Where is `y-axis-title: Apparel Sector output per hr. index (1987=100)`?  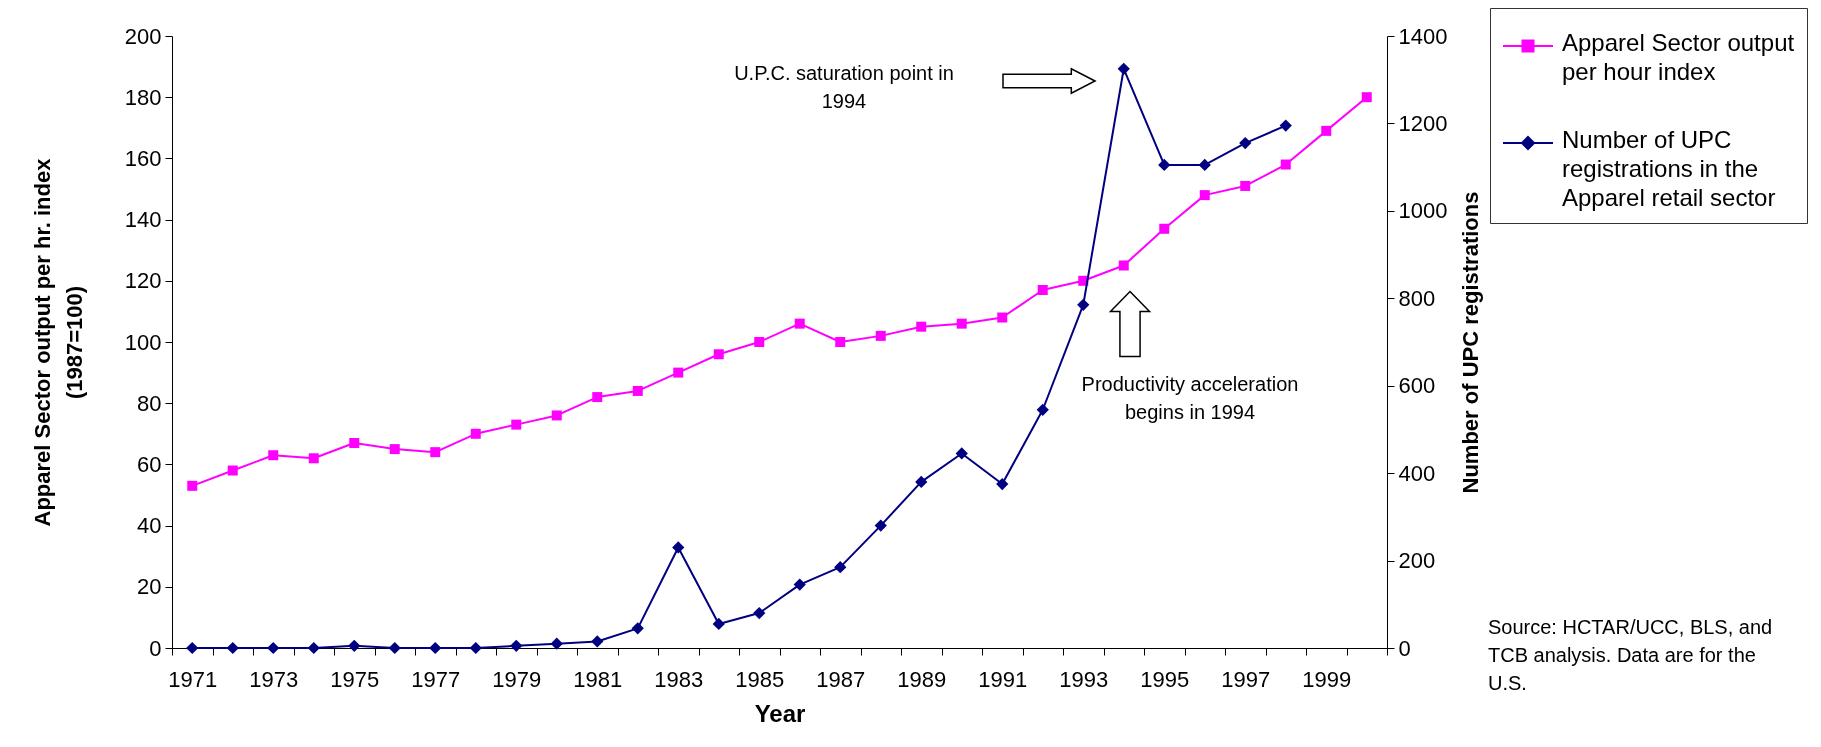 y-axis-title: Apparel Sector output per hr. index (1987=100) is located at coordinates (58, 342).